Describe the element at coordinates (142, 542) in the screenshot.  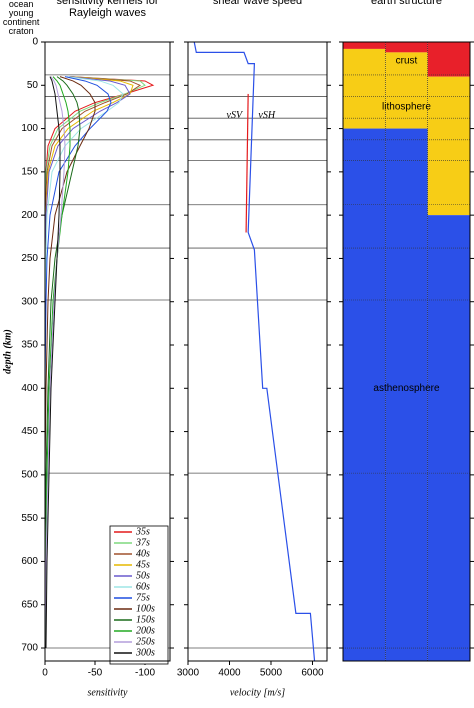
I see `legend-label: 37s` at that location.